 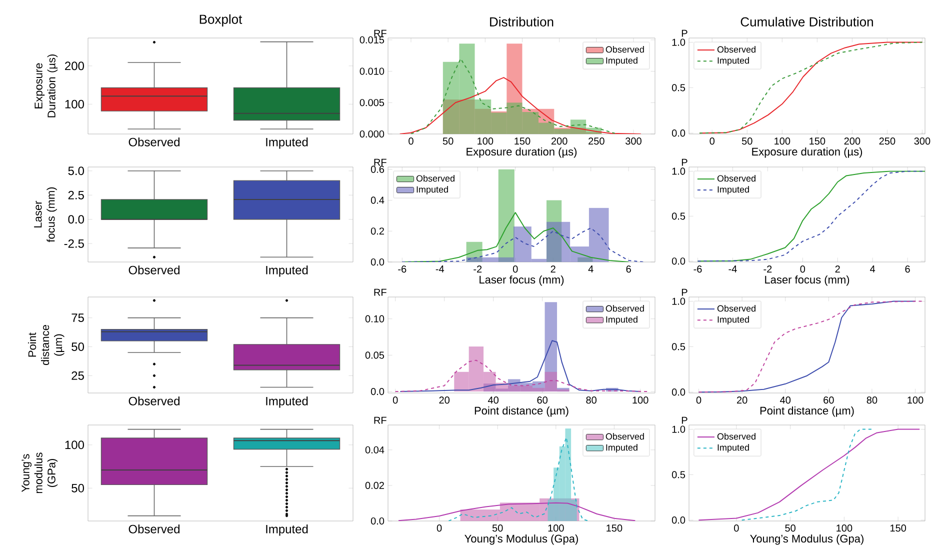 What do you see at coordinates (45, 214) in the screenshot?
I see `y-axis-title: Laser focus (mm)` at bounding box center [45, 214].